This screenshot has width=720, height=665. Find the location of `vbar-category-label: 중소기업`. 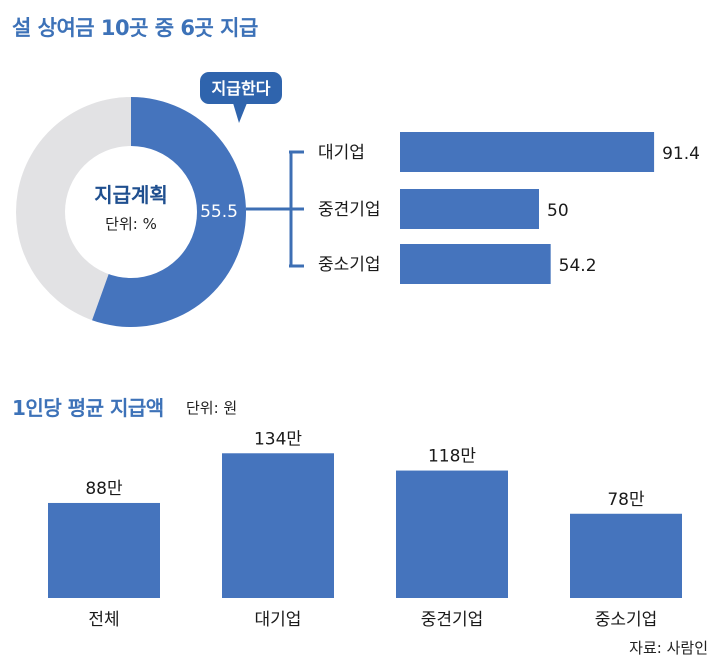

vbar-category-label: 중소기업 is located at coordinates (626, 620).